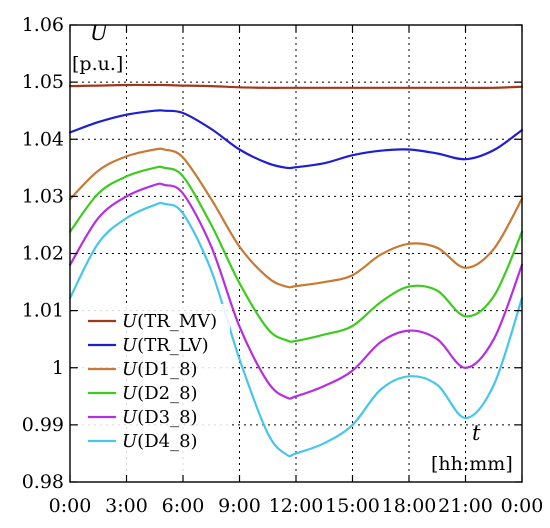  Describe the element at coordinates (183, 506) in the screenshot. I see `x-tick-label: 6:00` at that location.